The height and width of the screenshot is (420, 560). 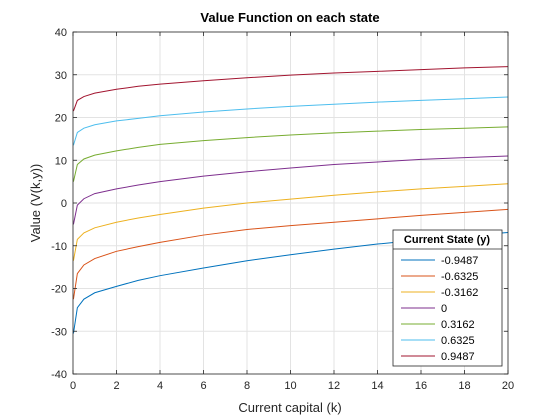 I want to click on y-tick-label: 10, so click(x=61, y=161).